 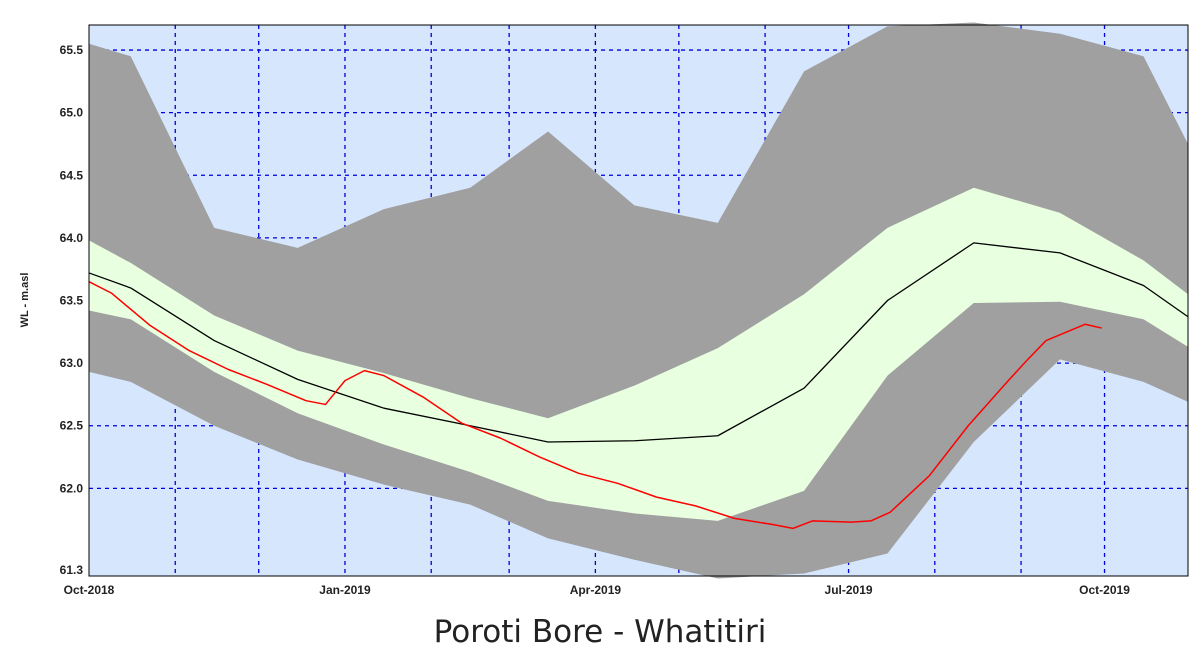 What do you see at coordinates (72, 570) in the screenshot?
I see `y-tick-label: 61.3` at bounding box center [72, 570].